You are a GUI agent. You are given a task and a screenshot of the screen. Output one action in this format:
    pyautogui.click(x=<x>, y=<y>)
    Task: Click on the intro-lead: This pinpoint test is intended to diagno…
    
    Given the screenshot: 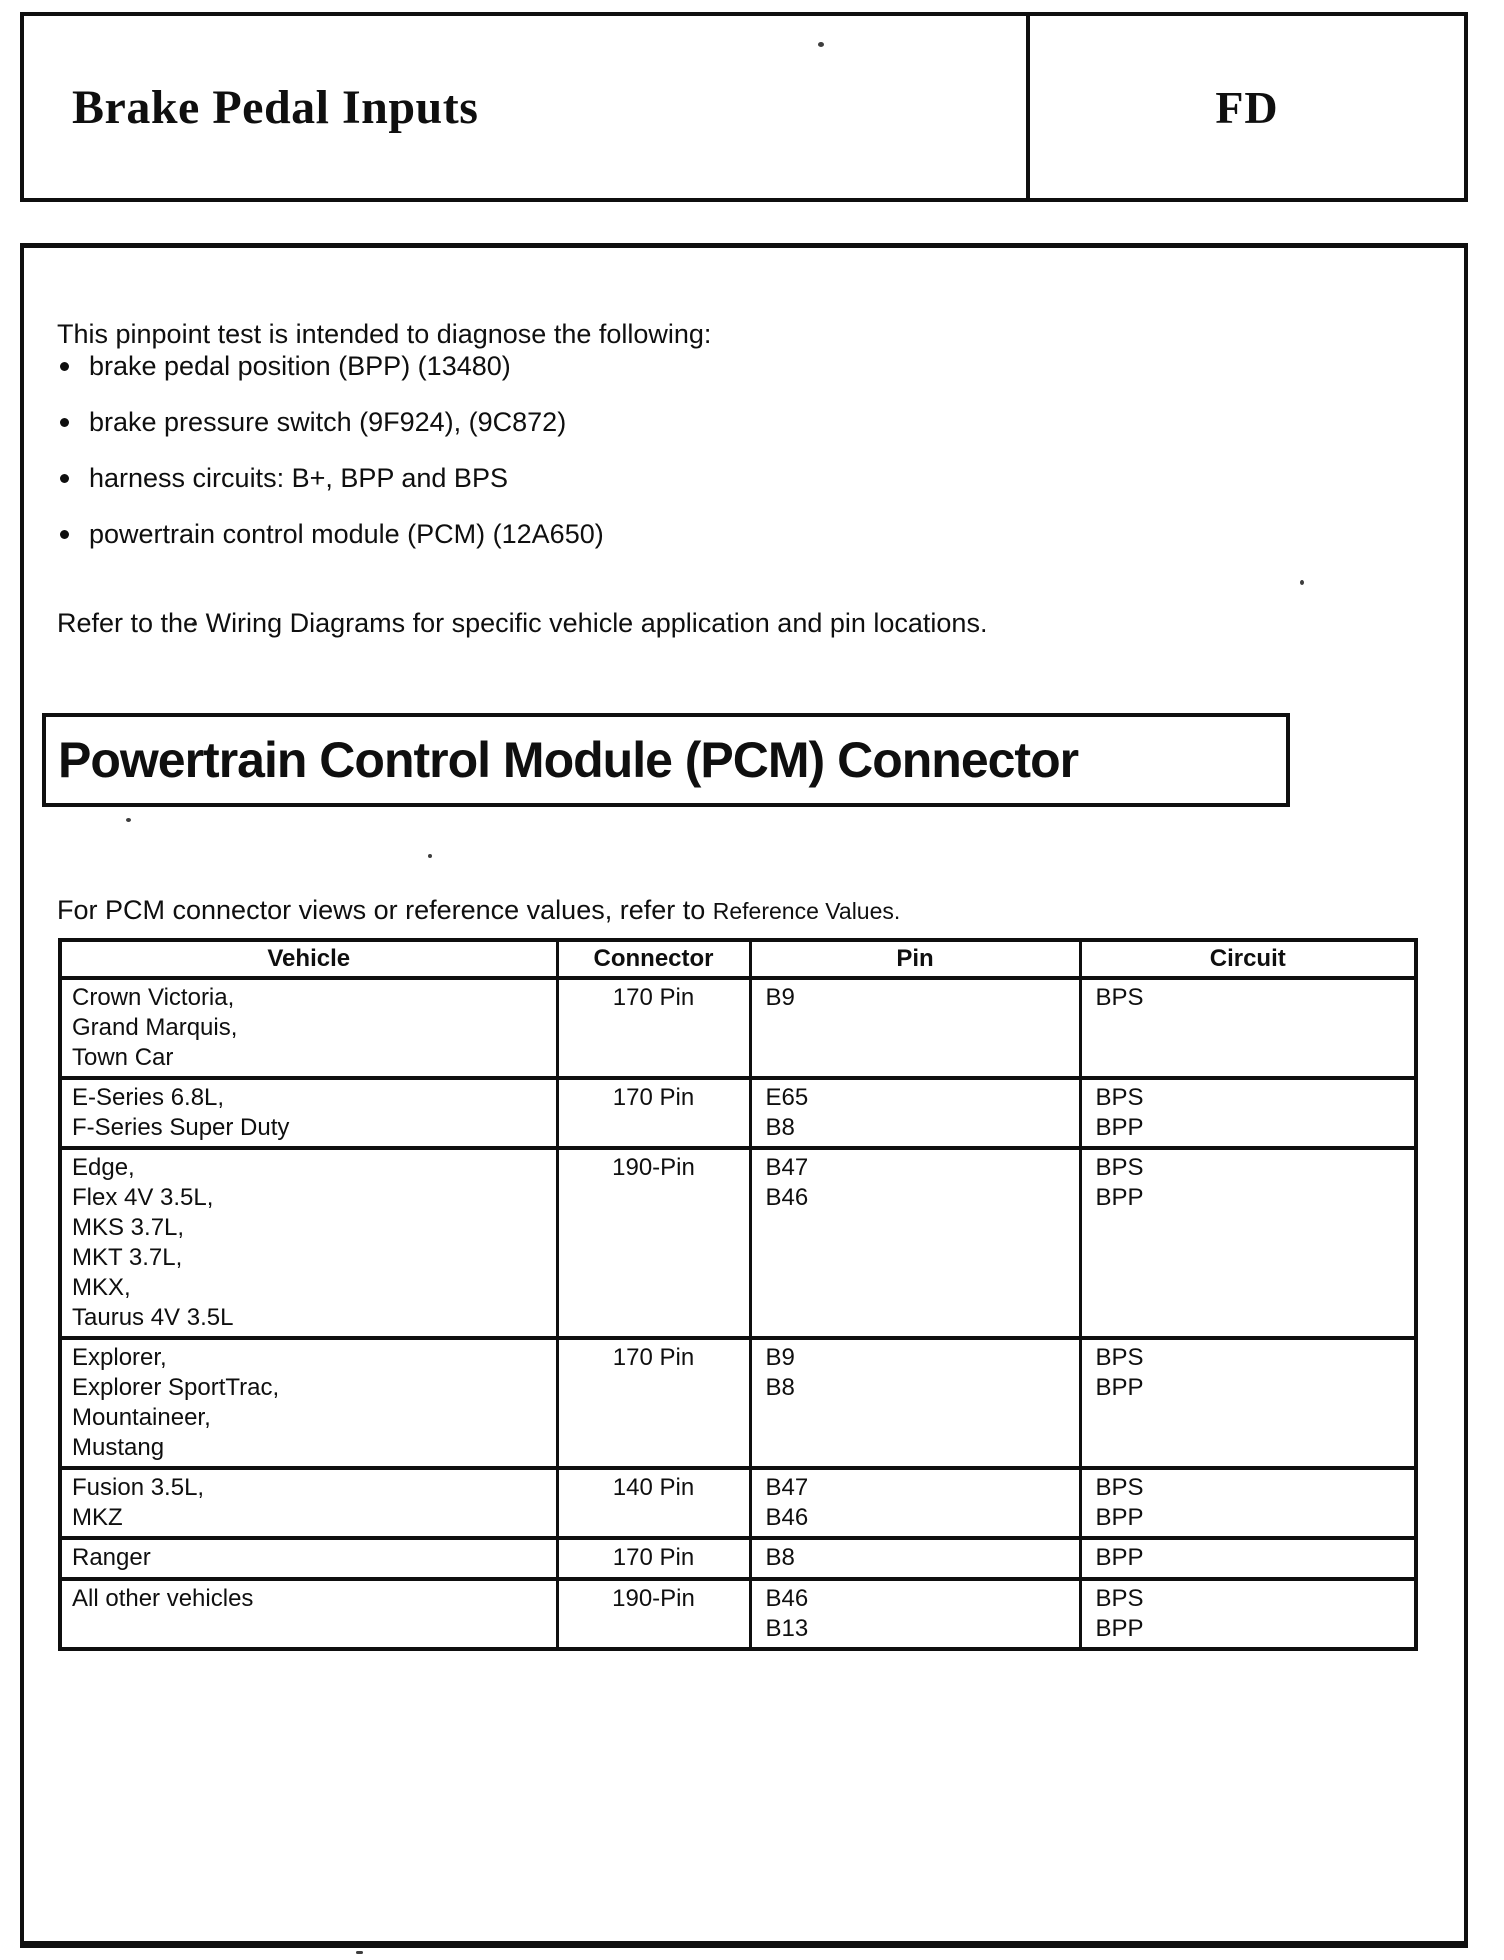 What is the action you would take?
    pyautogui.click(x=384, y=334)
    